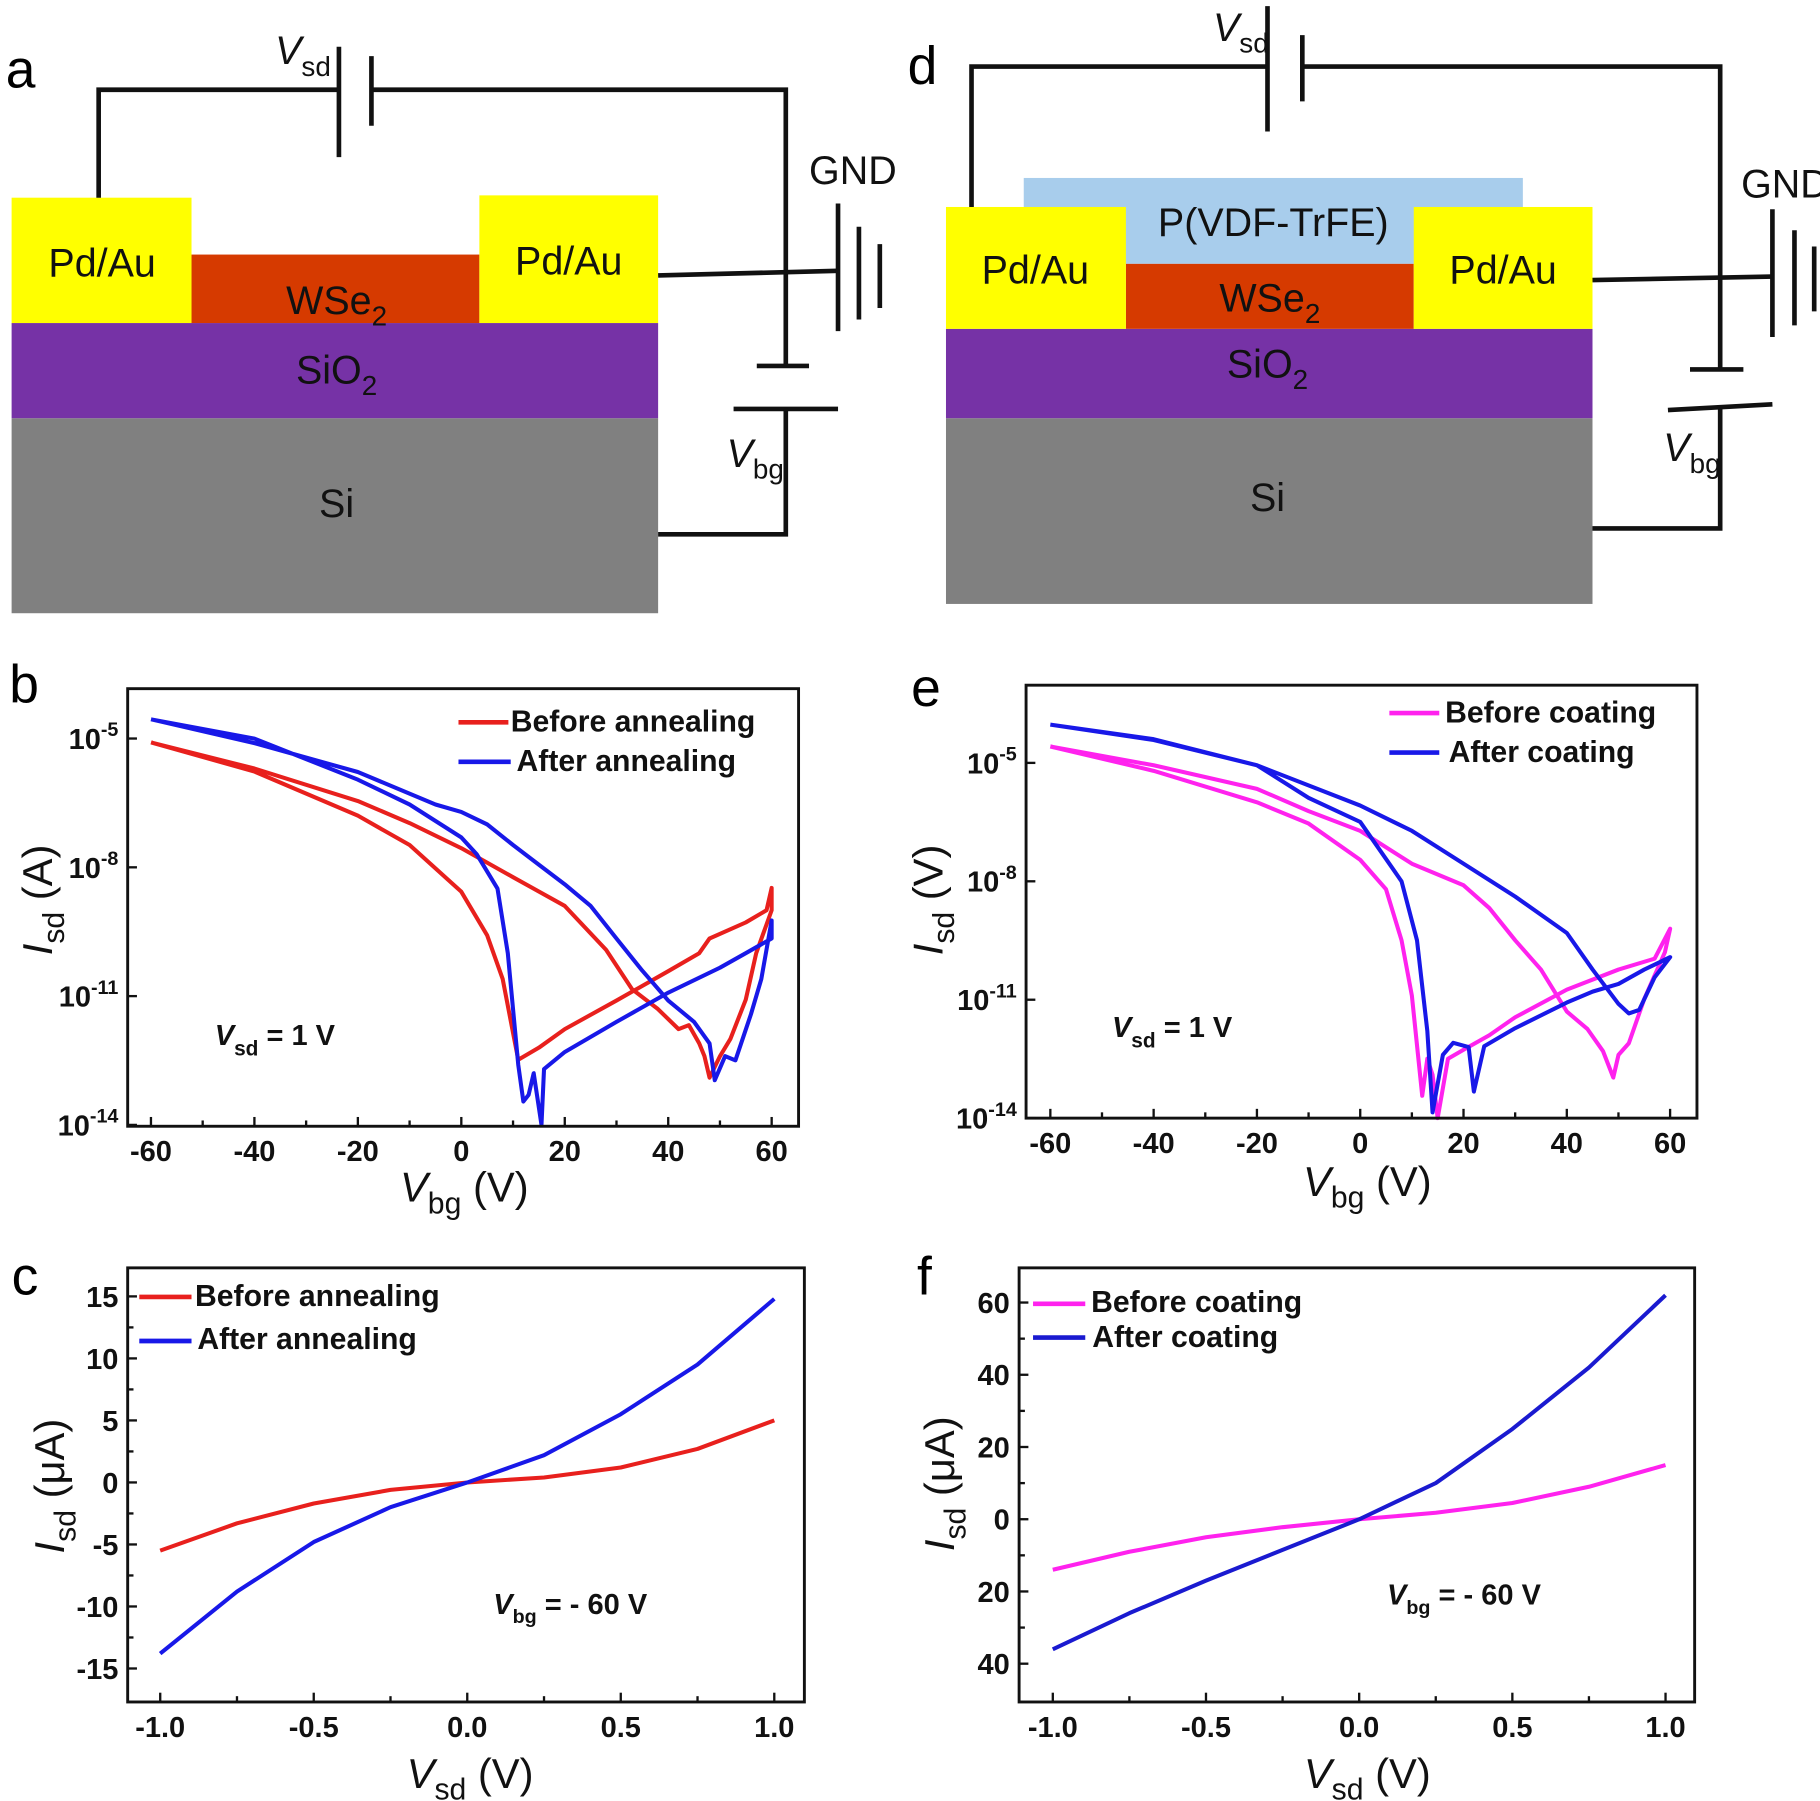 This screenshot has width=1820, height=1801. What do you see at coordinates (1167, 1320) in the screenshot?
I see `legend: Before coating After coating` at bounding box center [1167, 1320].